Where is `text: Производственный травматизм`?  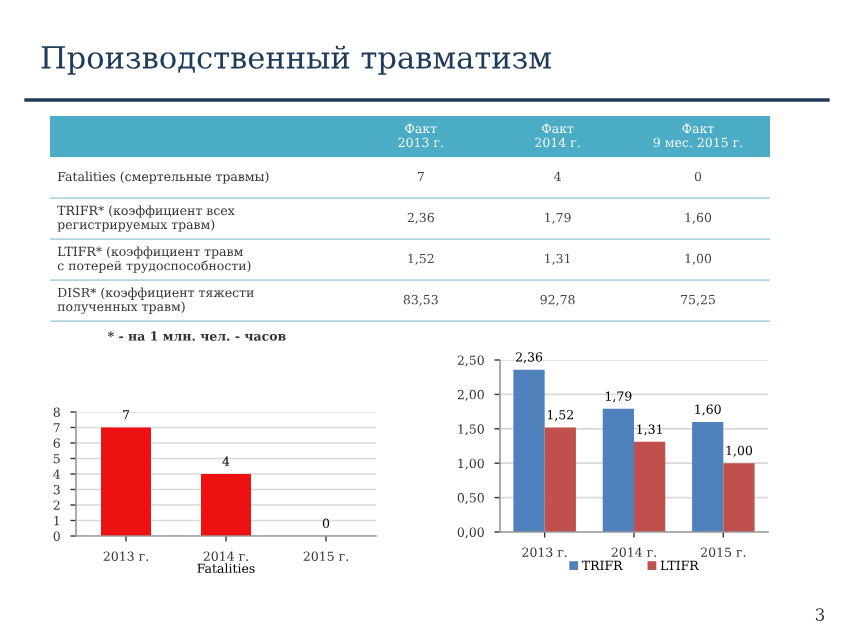 text: Производственный травматизм is located at coordinates (296, 60).